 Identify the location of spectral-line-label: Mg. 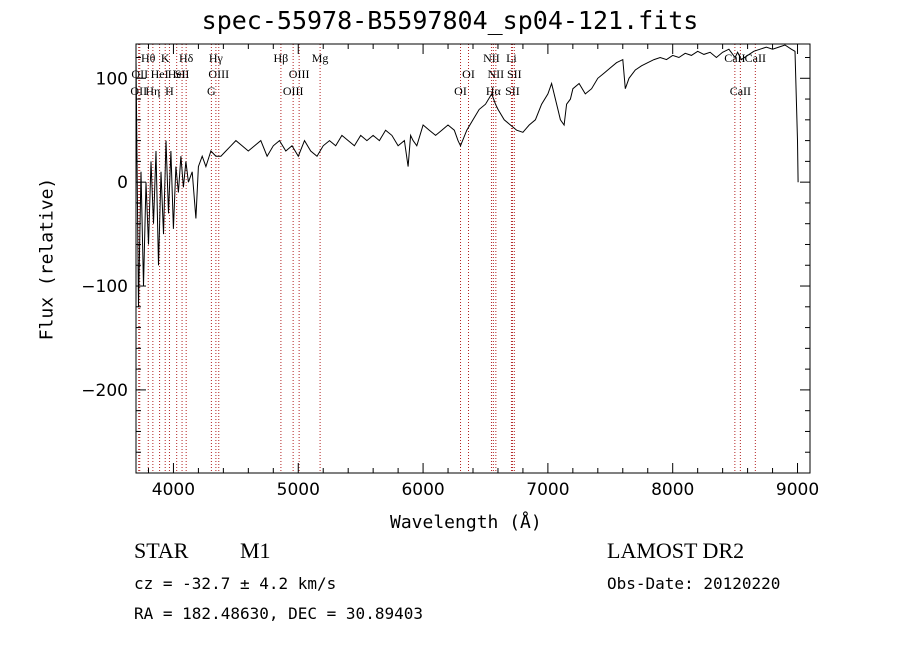
(320, 58).